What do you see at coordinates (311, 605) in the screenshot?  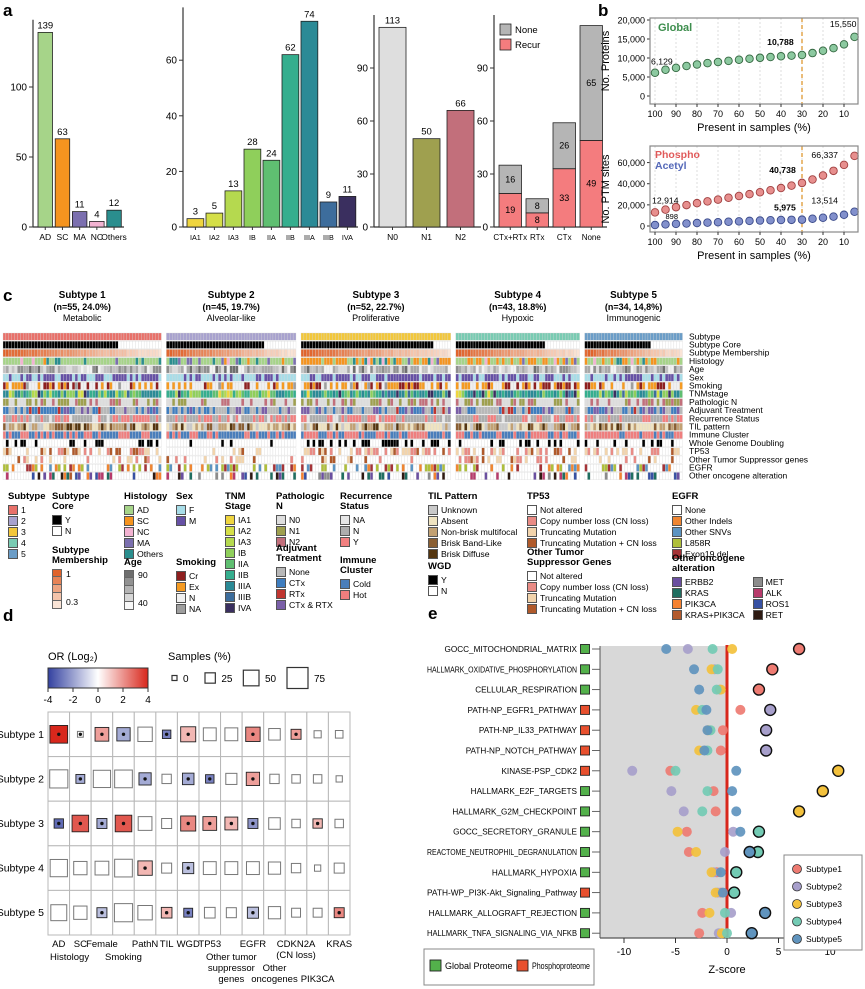 I see `legend-item-label: CTx & RTX` at bounding box center [311, 605].